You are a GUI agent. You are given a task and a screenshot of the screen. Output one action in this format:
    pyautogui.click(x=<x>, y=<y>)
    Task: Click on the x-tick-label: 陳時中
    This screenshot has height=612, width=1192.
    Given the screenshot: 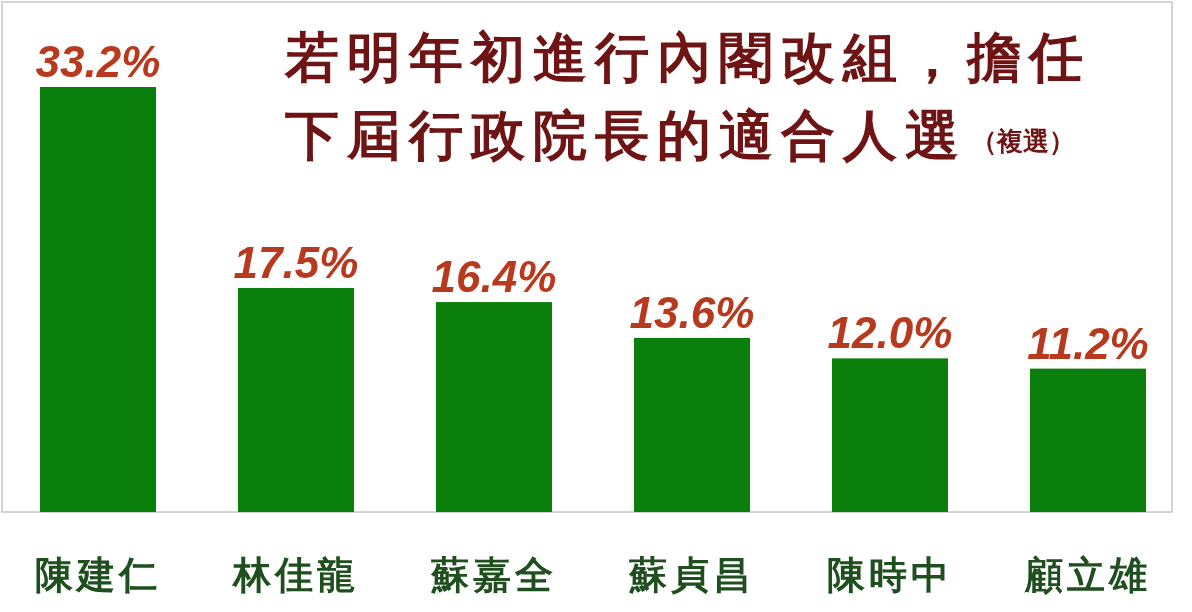 What is the action you would take?
    pyautogui.click(x=890, y=574)
    